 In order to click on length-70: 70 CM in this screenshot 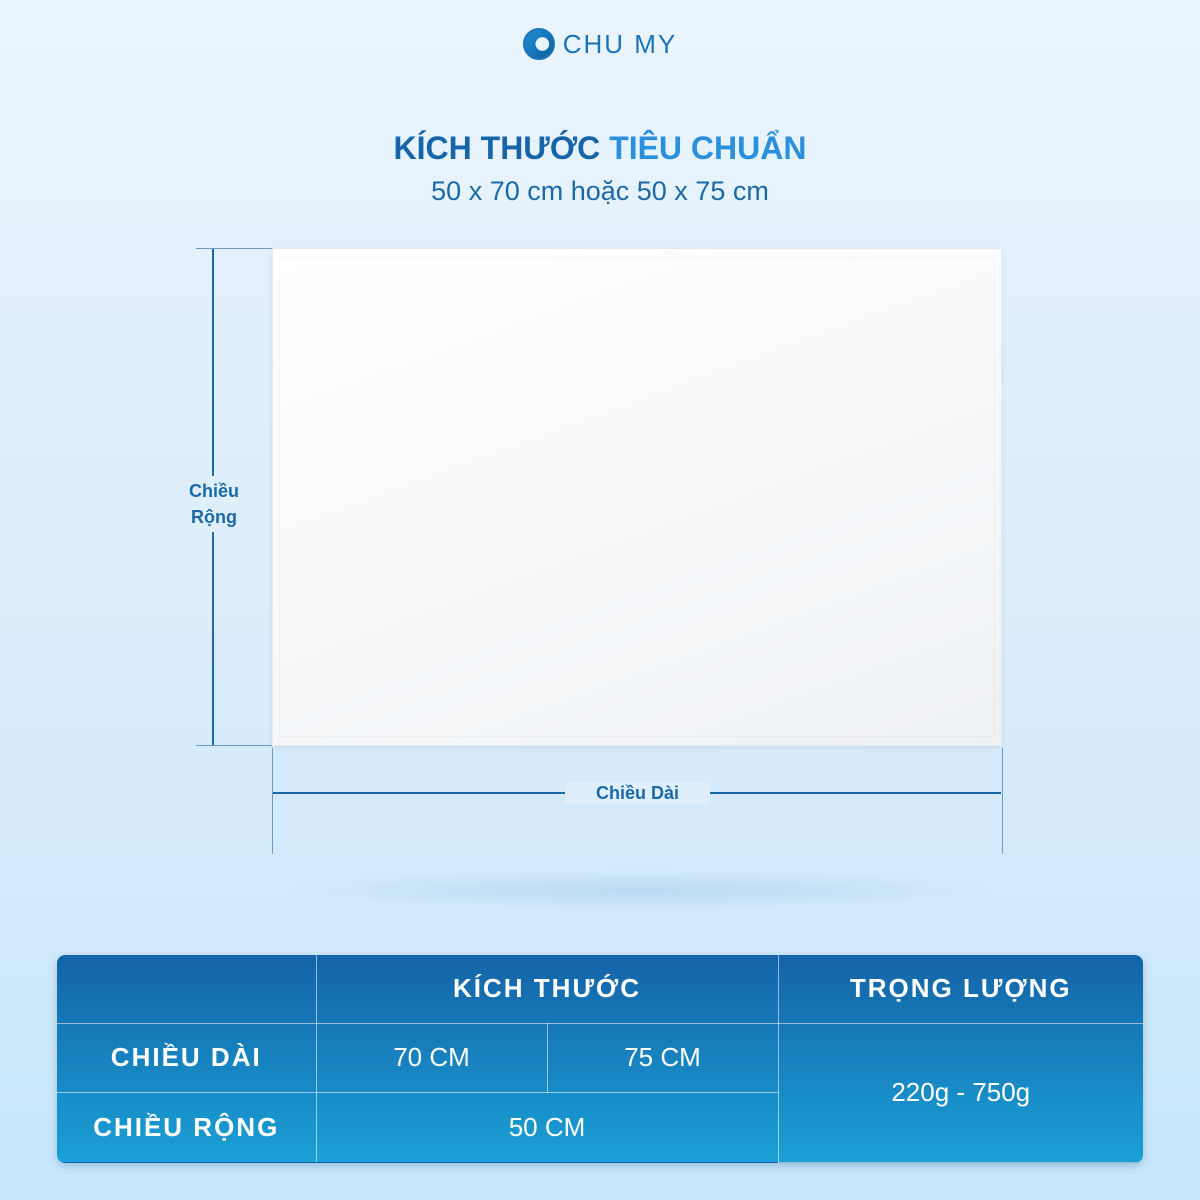, I will do `click(431, 1057)`.